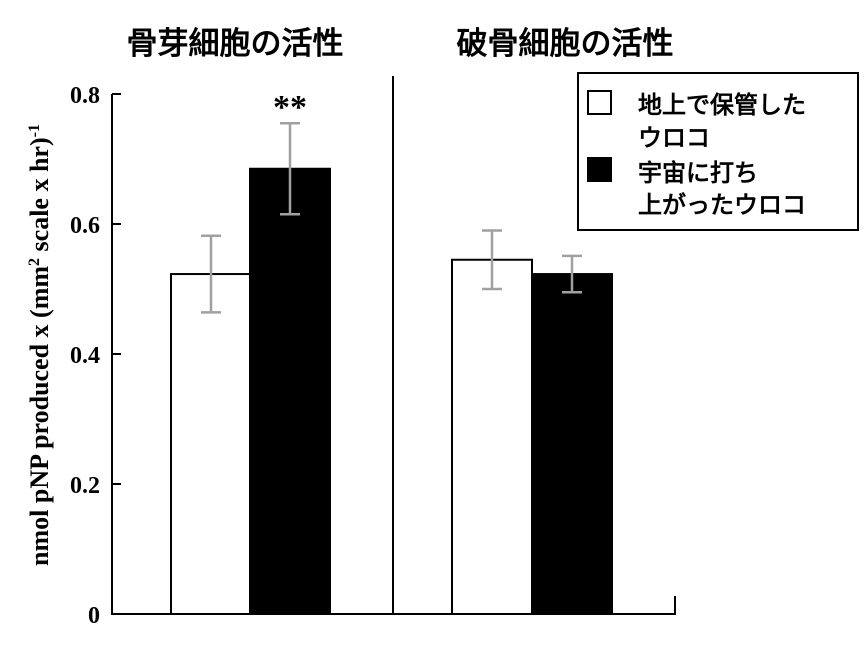 The width and height of the screenshot is (865, 650). What do you see at coordinates (698, 173) in the screenshot?
I see `legend-label: 宇宙に打ち` at bounding box center [698, 173].